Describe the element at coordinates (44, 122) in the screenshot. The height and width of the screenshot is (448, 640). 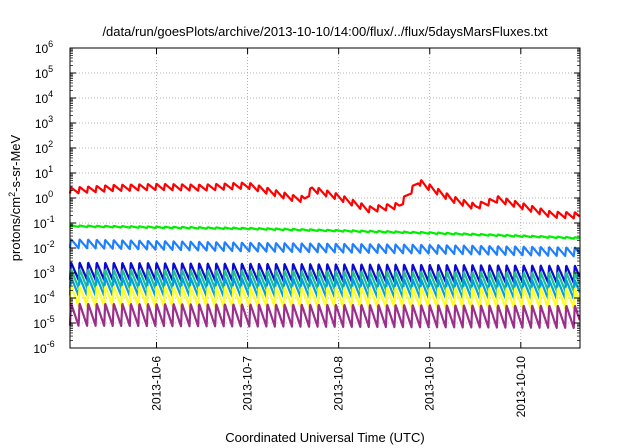
I see `y-tick-label: 10³` at that location.